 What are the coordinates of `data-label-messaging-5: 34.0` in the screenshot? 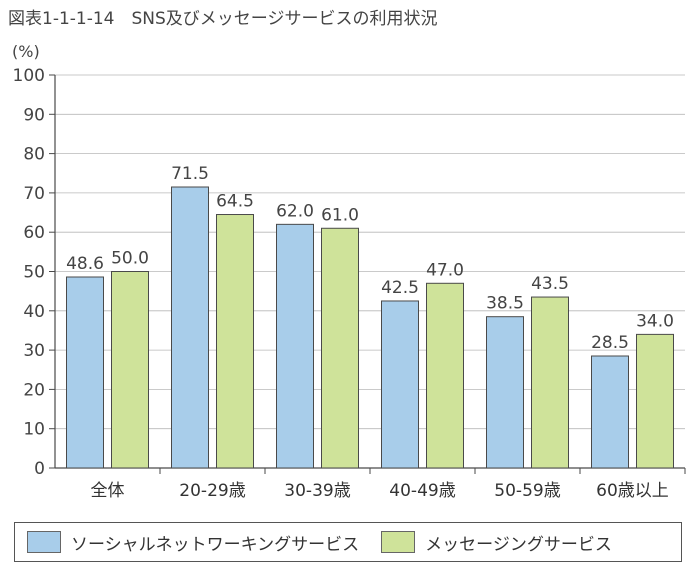 It's located at (655, 321).